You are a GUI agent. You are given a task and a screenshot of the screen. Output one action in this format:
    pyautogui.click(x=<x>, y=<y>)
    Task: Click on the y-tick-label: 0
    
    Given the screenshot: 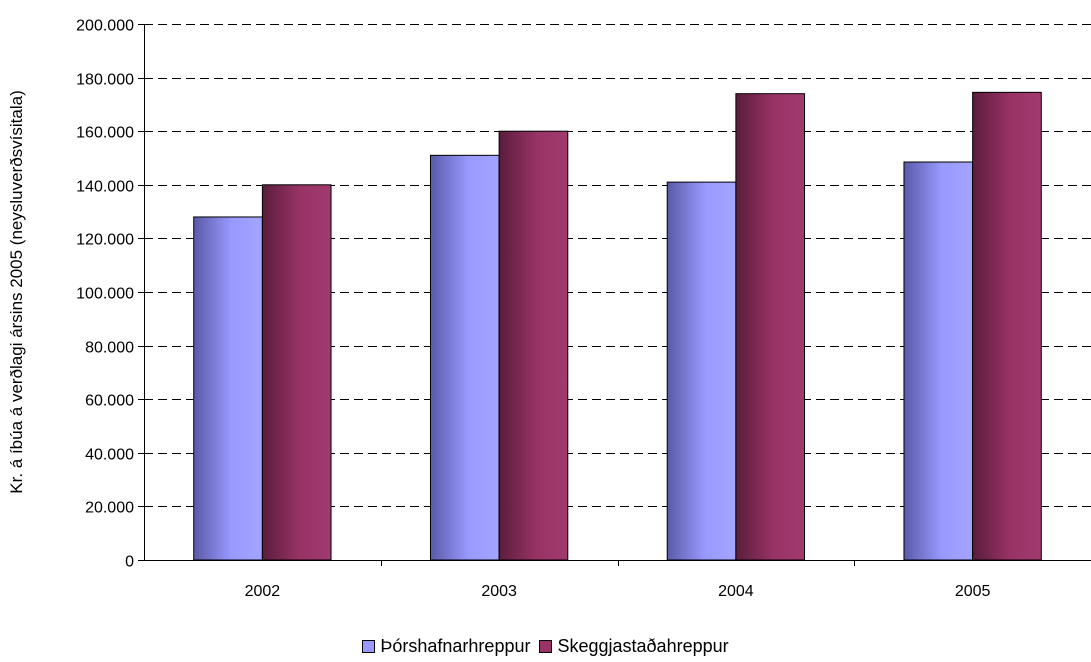 What is the action you would take?
    pyautogui.click(x=129, y=562)
    